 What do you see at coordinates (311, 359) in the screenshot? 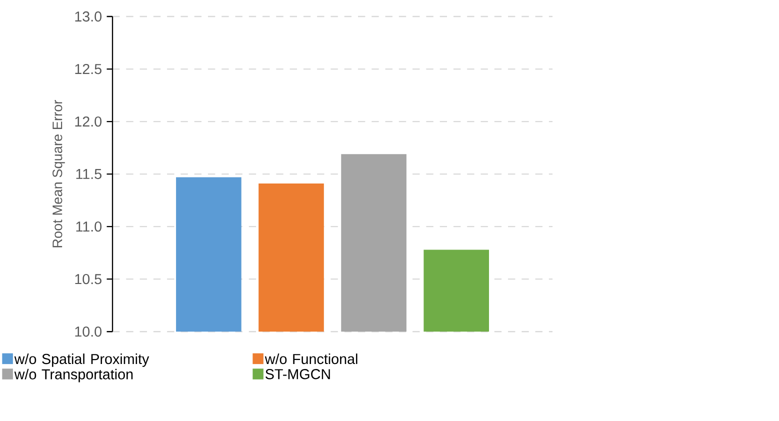
I see `legend-label: w/o Functional` at bounding box center [311, 359].